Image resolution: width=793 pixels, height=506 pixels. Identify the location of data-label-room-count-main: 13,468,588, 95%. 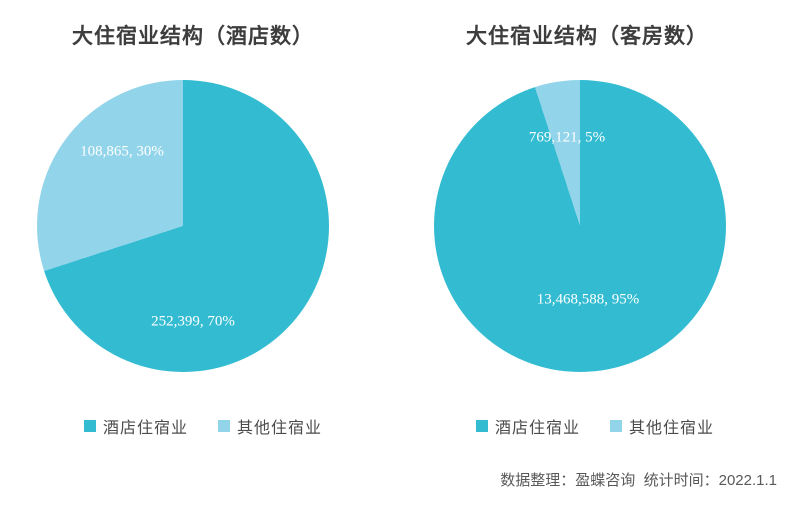
(588, 299).